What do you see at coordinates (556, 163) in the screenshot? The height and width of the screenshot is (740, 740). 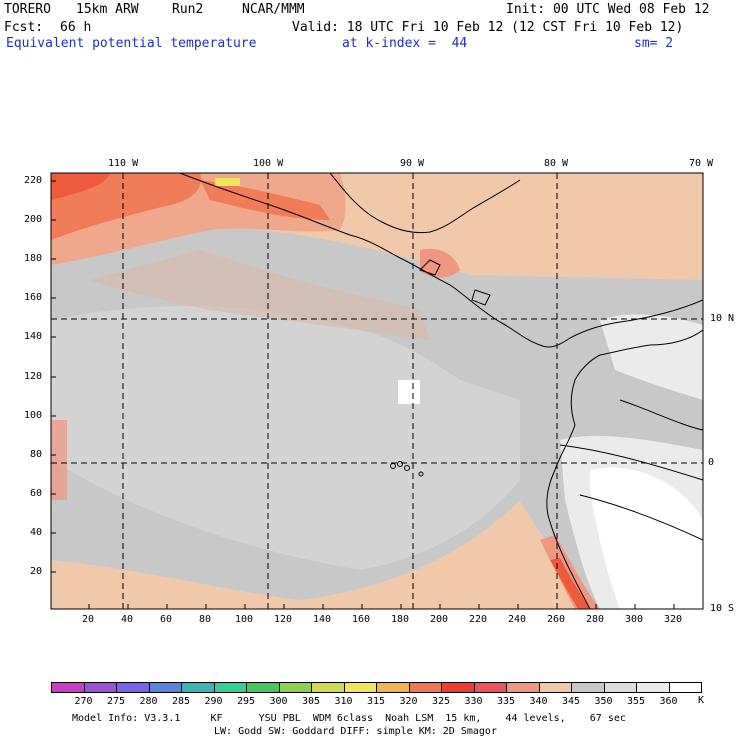 I see `lon-label-80w: 80 W` at bounding box center [556, 163].